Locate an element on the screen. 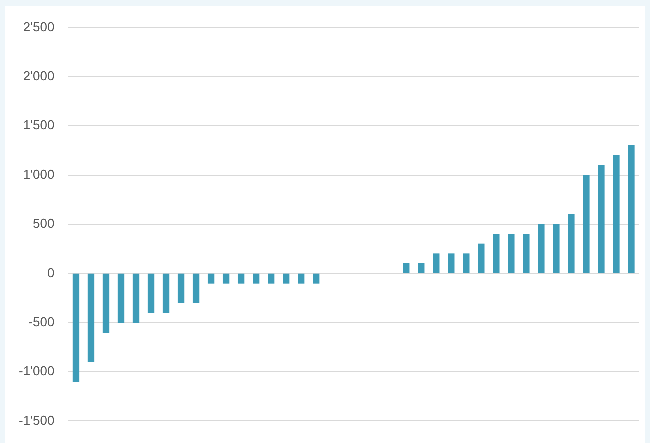 The height and width of the screenshot is (443, 650). y-tick-label: -1'500 is located at coordinates (36, 420).